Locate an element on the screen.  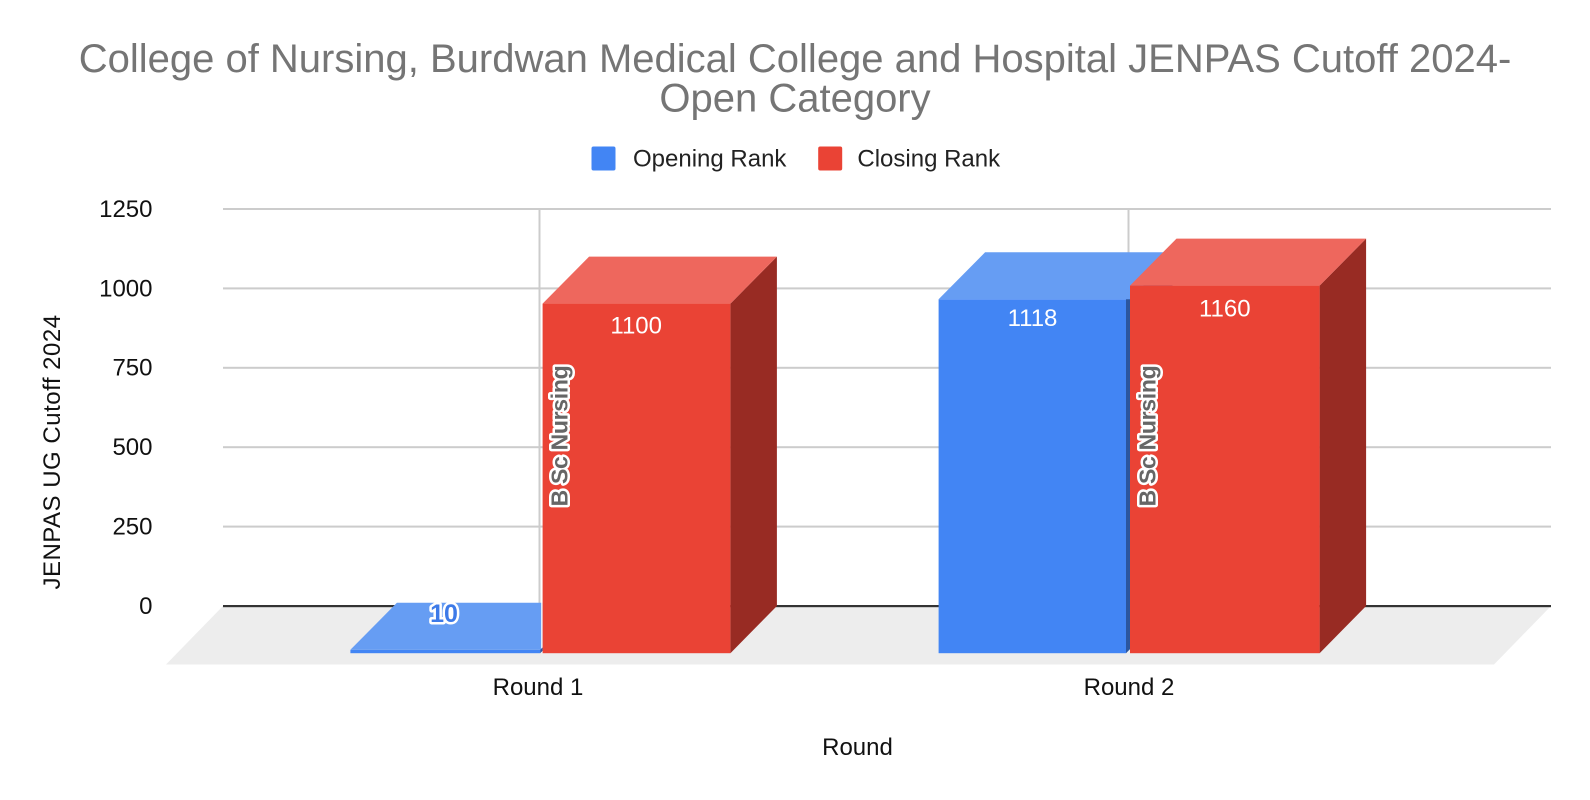
svg-text: Round 2 is located at coordinates (1129, 687).